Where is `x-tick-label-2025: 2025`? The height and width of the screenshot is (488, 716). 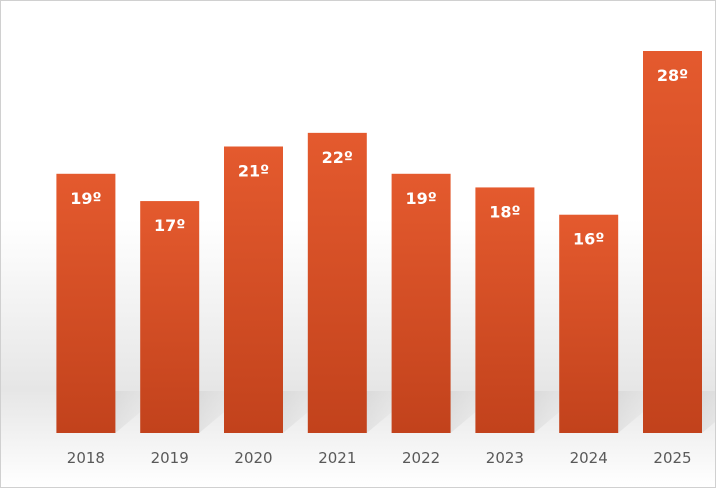
x-tick-label-2025: 2025 is located at coordinates (672, 458).